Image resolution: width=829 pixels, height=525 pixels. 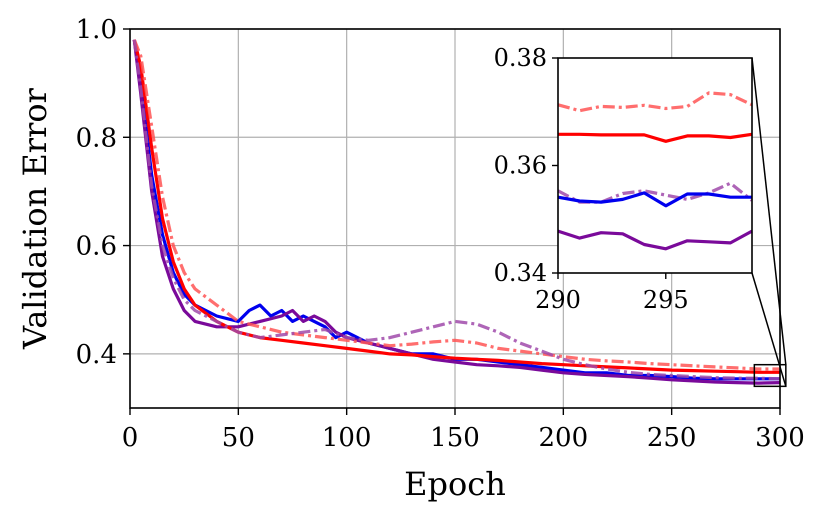 I want to click on inset-ticks: 290 295 0.34 0.36 0.38, so click(x=591, y=179).